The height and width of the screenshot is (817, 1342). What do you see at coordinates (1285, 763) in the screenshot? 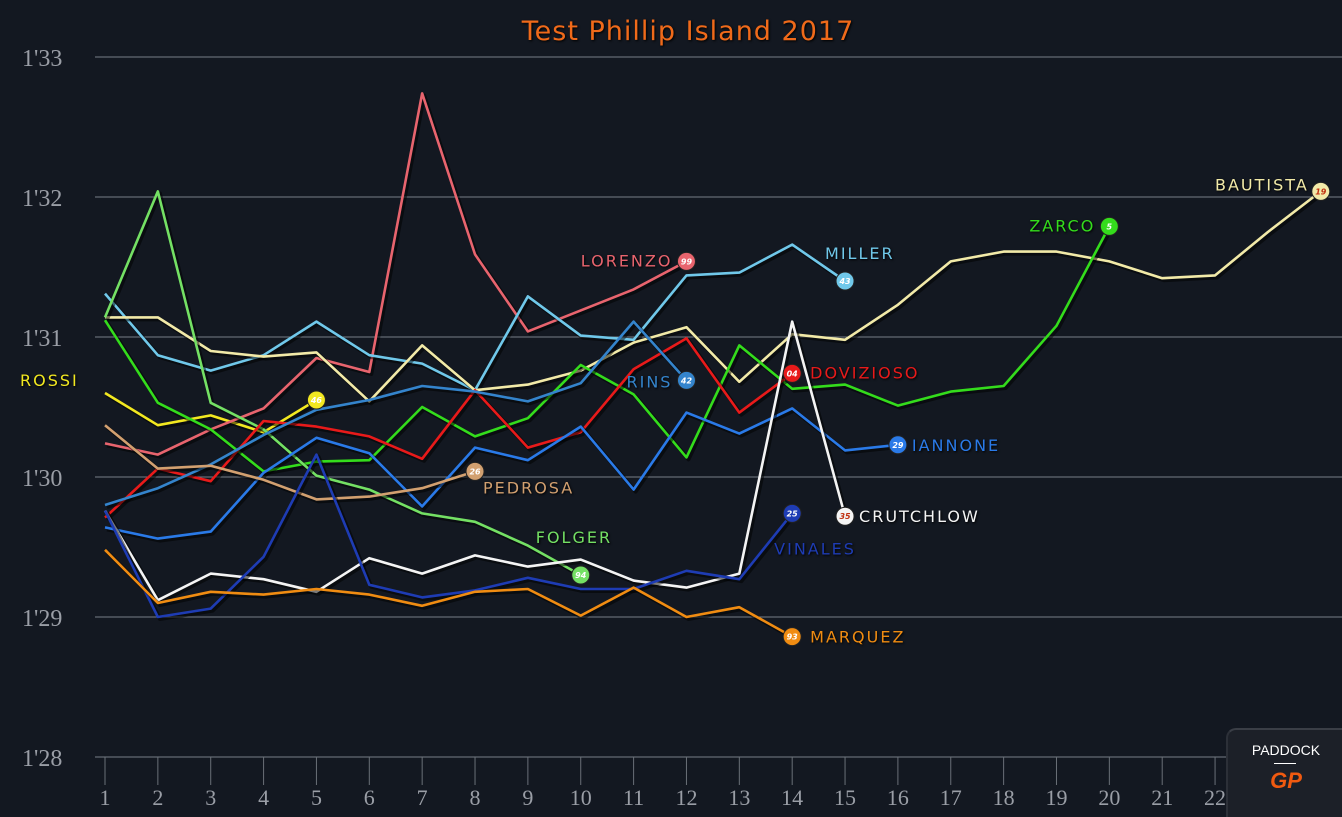
I see `logo-divider` at bounding box center [1285, 763].